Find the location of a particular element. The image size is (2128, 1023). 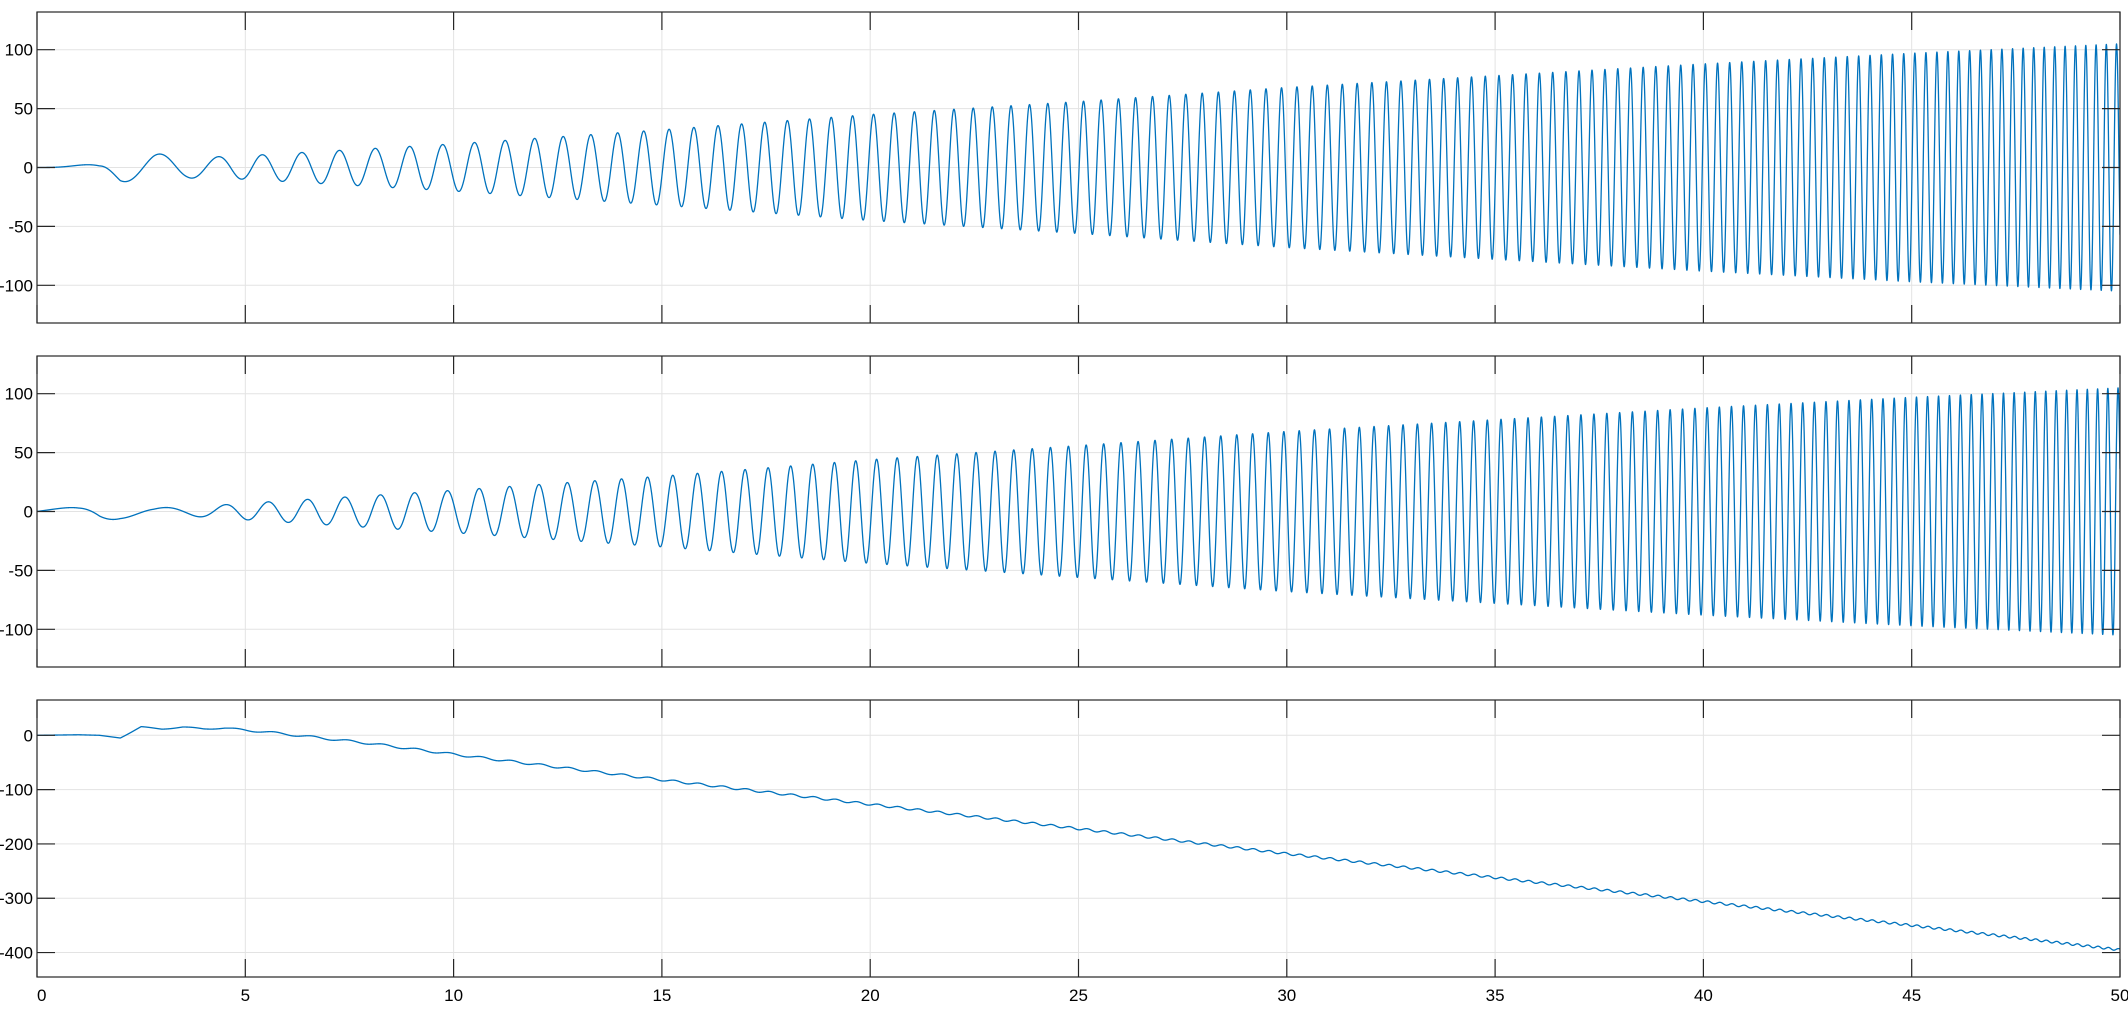

y-tick-label-0-2: 0 is located at coordinates (28, 168).